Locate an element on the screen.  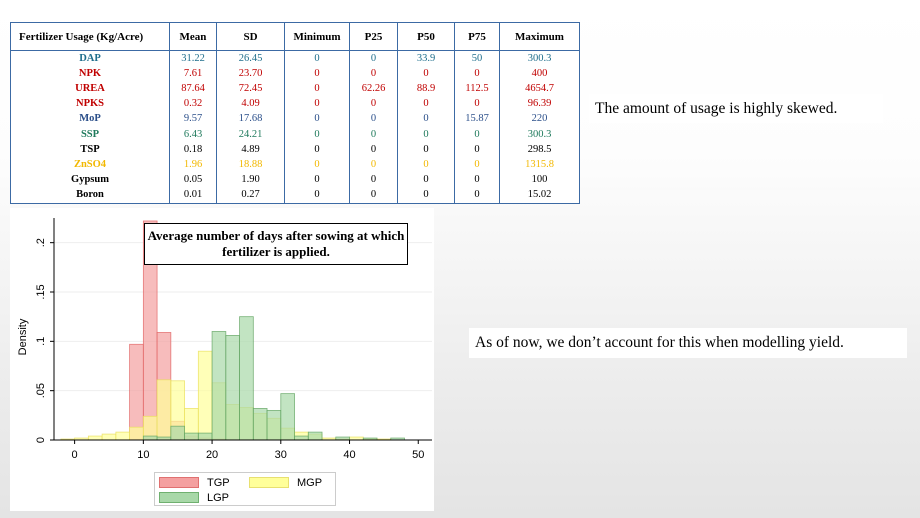
row-label: Boron is located at coordinates (90, 195).